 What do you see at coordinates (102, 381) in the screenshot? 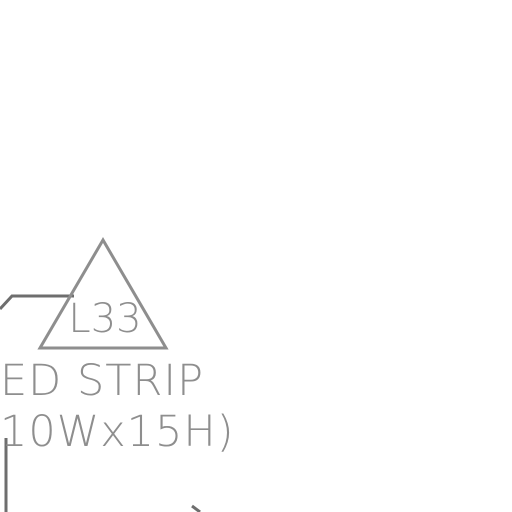
I see `note-line-1: ED STRIP` at bounding box center [102, 381].